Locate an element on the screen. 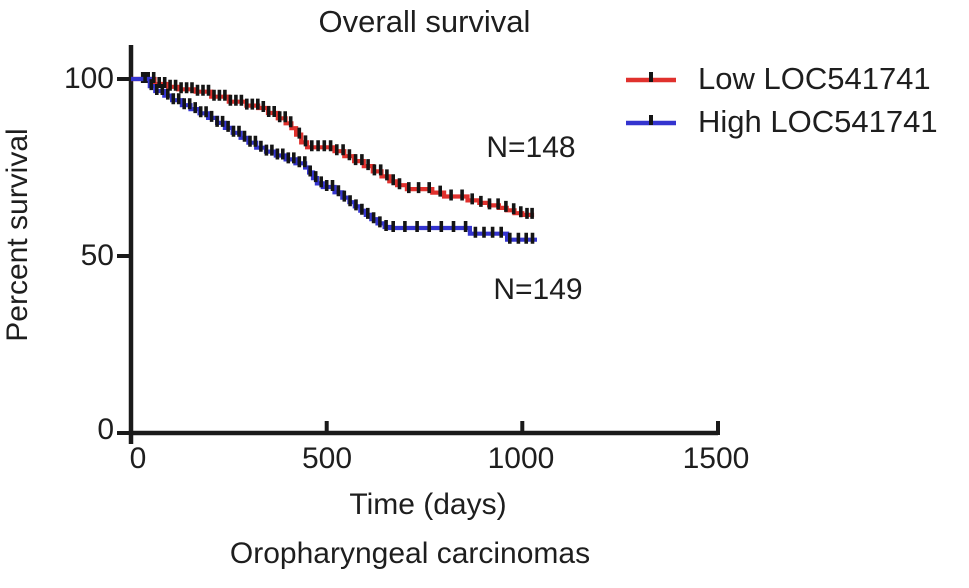 The width and height of the screenshot is (969, 588). y-tick-label-50: 50 is located at coordinates (97, 255).